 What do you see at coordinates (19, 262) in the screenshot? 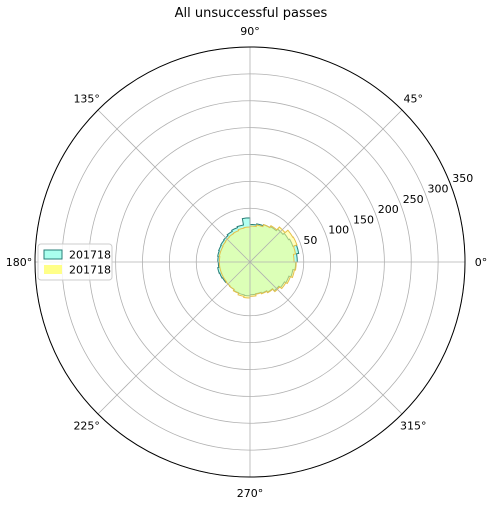
I see `angle-tick-label-180: 180°` at bounding box center [19, 262].